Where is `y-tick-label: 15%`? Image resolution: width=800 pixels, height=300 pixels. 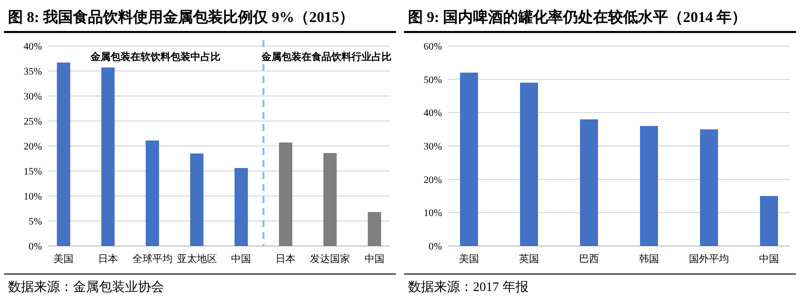 y-tick-label: 15% is located at coordinates (33, 172).